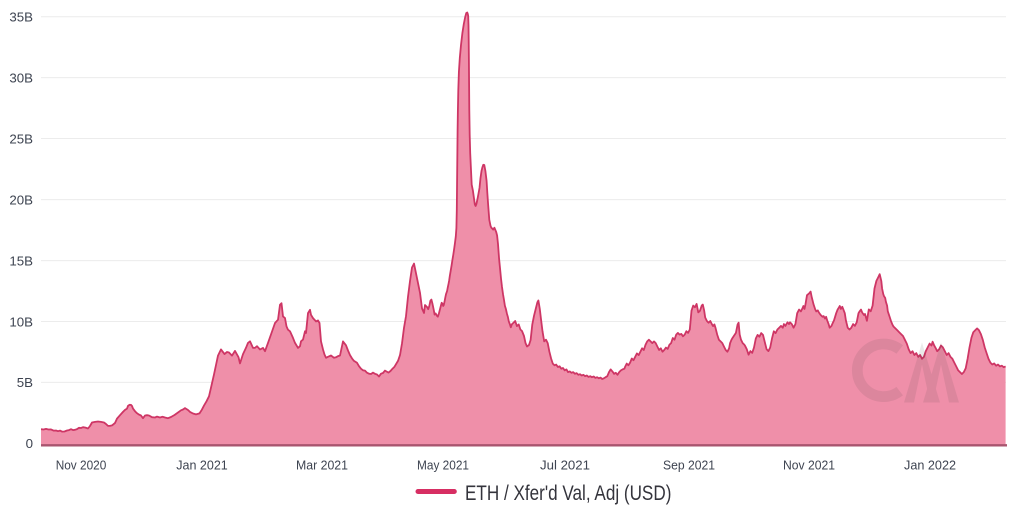 The height and width of the screenshot is (518, 1017). Describe the element at coordinates (565, 465) in the screenshot. I see `svg-text: Jul 2021` at that location.